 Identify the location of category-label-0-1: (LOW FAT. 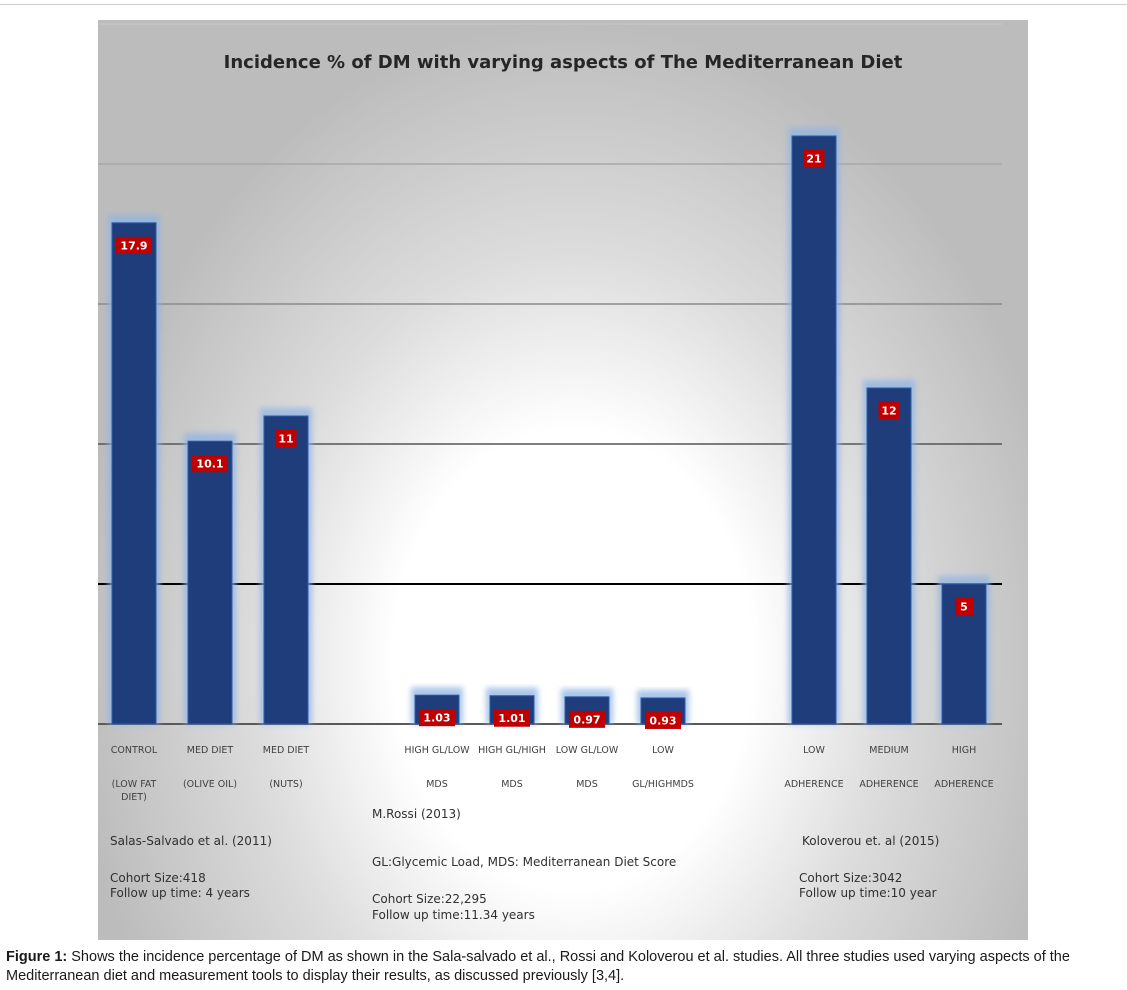
(134, 784).